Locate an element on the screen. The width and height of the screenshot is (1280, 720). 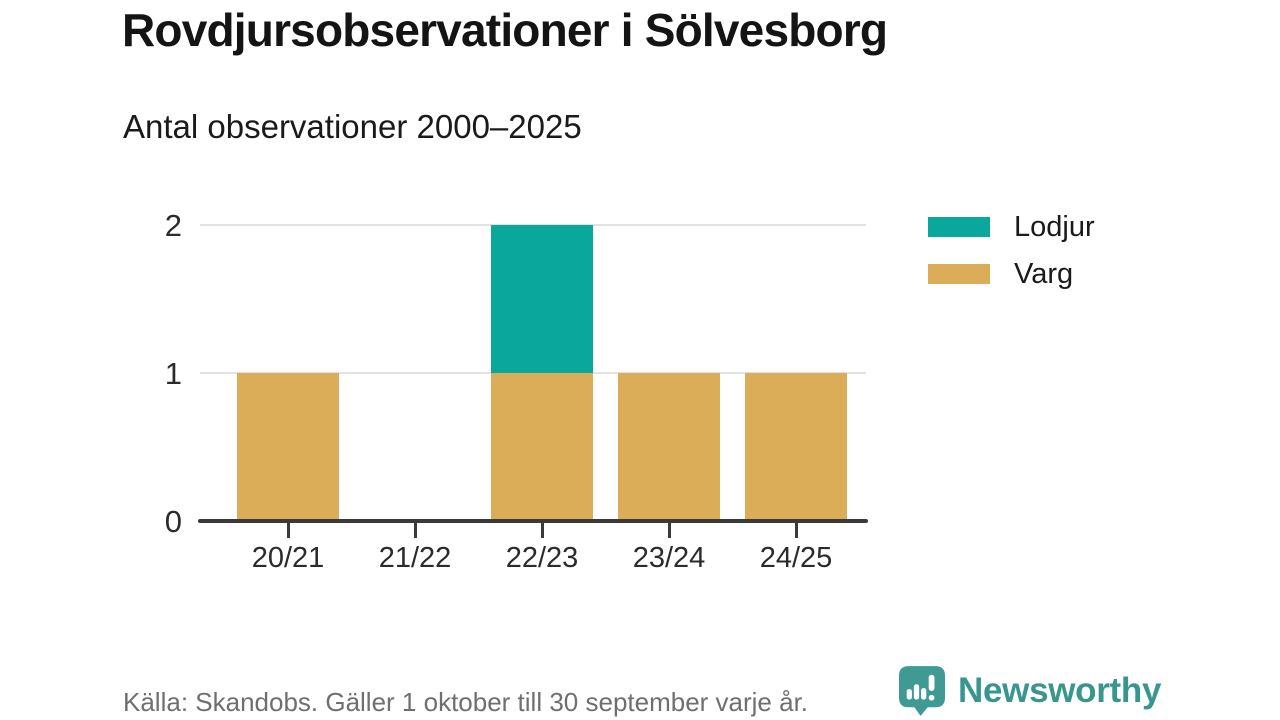
y-axis-tick-label: 0 is located at coordinates (173, 521).